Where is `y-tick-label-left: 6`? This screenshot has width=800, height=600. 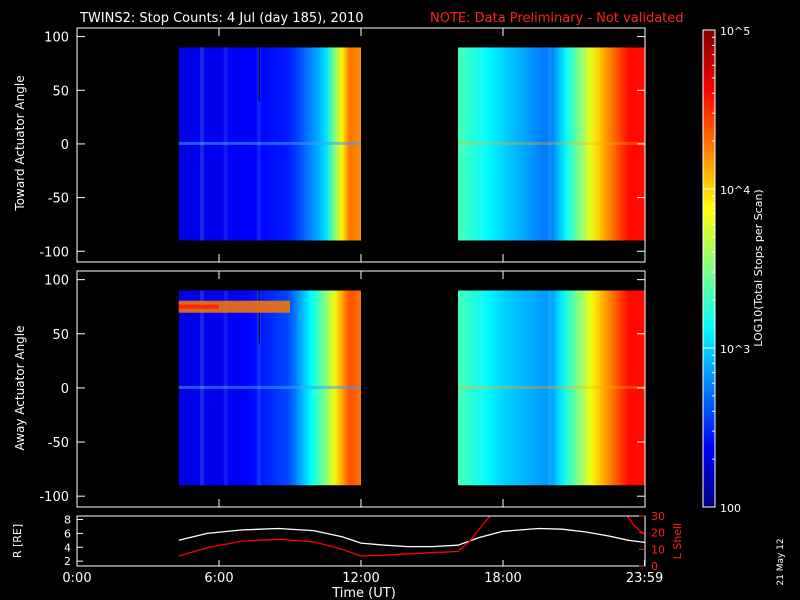
y-tick-label-left: 6 is located at coordinates (67, 533).